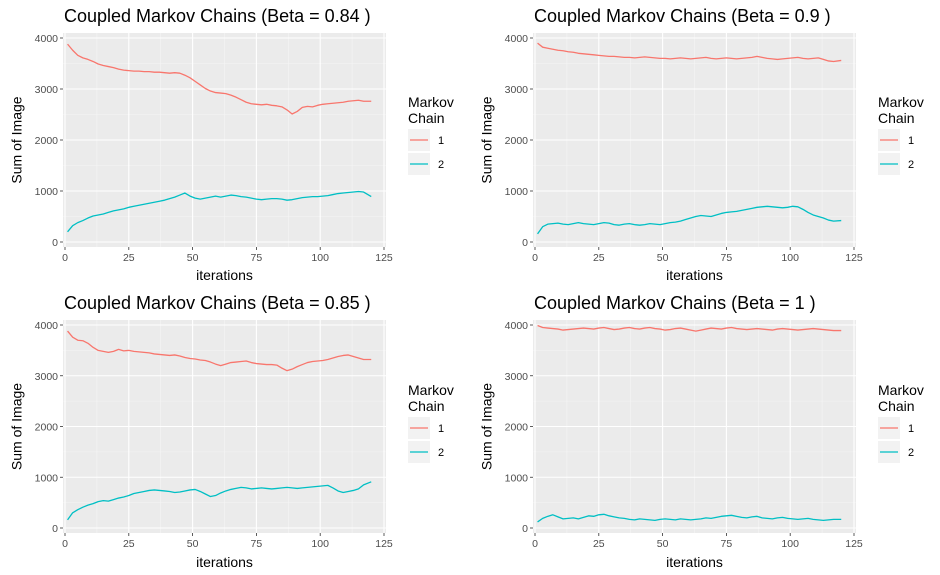 This screenshot has width=940, height=575. What do you see at coordinates (217, 303) in the screenshot?
I see `chart-title: Coupled Markov Chains (Beta = 0.85 )` at bounding box center [217, 303].